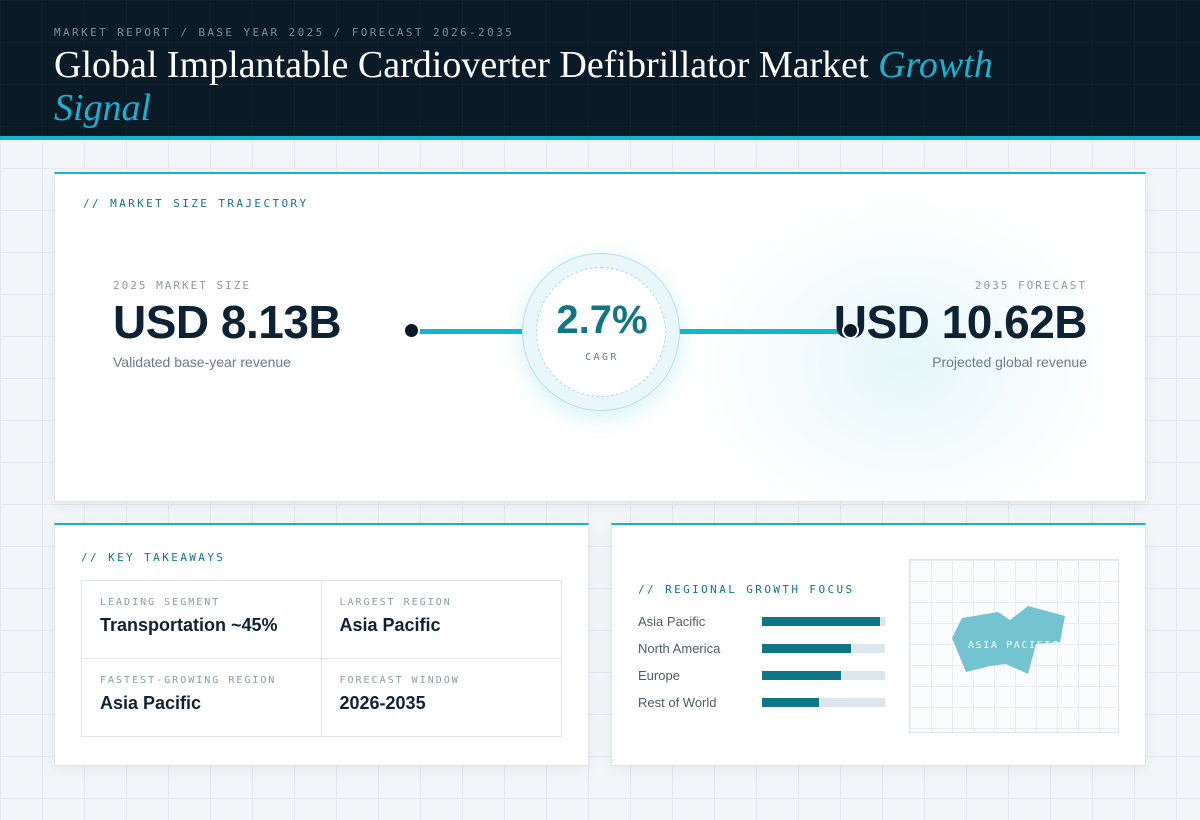 Image resolution: width=1200 pixels, height=820 pixels. Describe the element at coordinates (672, 621) in the screenshot. I see `region-name: Asia Pacific` at that location.